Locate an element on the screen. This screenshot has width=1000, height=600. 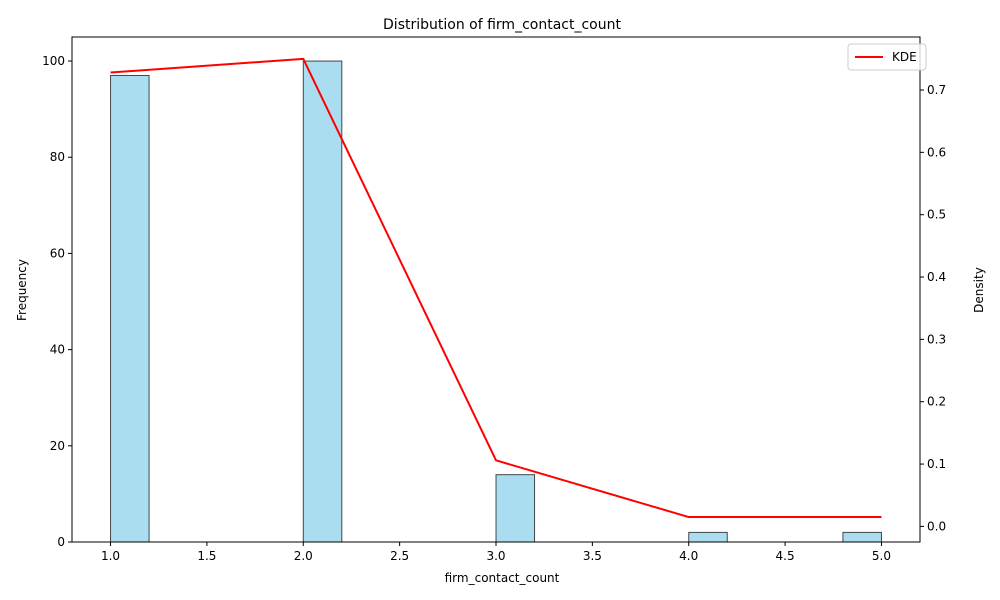
y-tick-label: 80 is located at coordinates (57, 157).